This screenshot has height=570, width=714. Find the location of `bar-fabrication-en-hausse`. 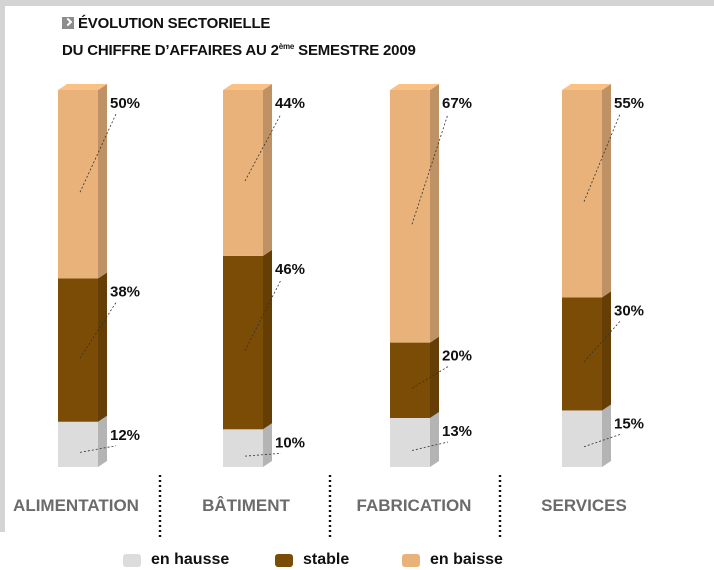

bar-fabrication-en-hausse is located at coordinates (410, 442).